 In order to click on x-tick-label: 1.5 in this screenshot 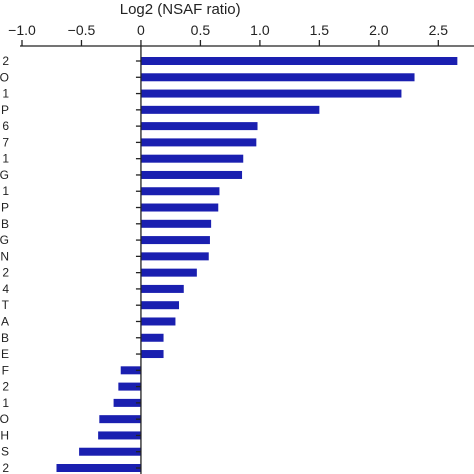, I will do `click(320, 30)`.